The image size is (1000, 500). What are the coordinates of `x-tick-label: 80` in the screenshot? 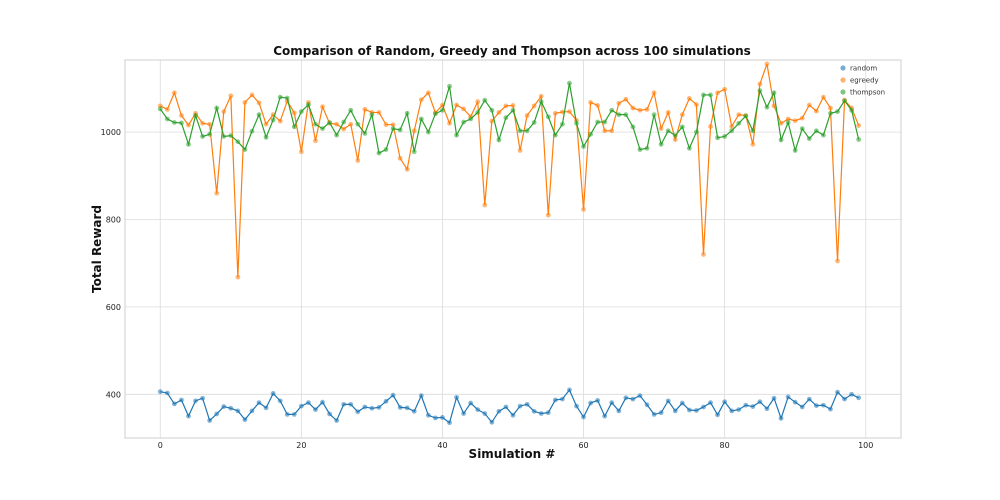 It's located at (725, 445).